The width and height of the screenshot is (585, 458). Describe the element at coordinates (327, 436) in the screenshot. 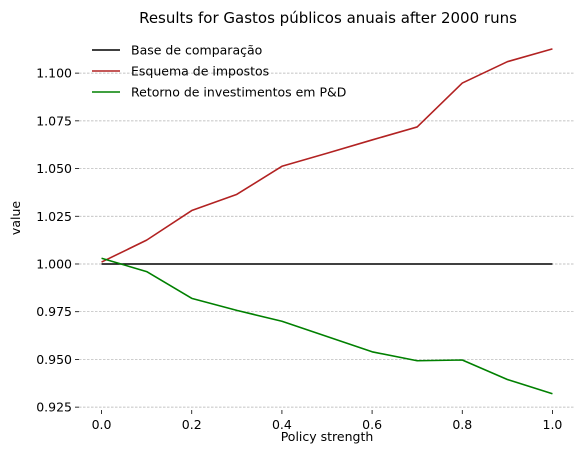

I see `x-axis-label: Policy strength` at that location.